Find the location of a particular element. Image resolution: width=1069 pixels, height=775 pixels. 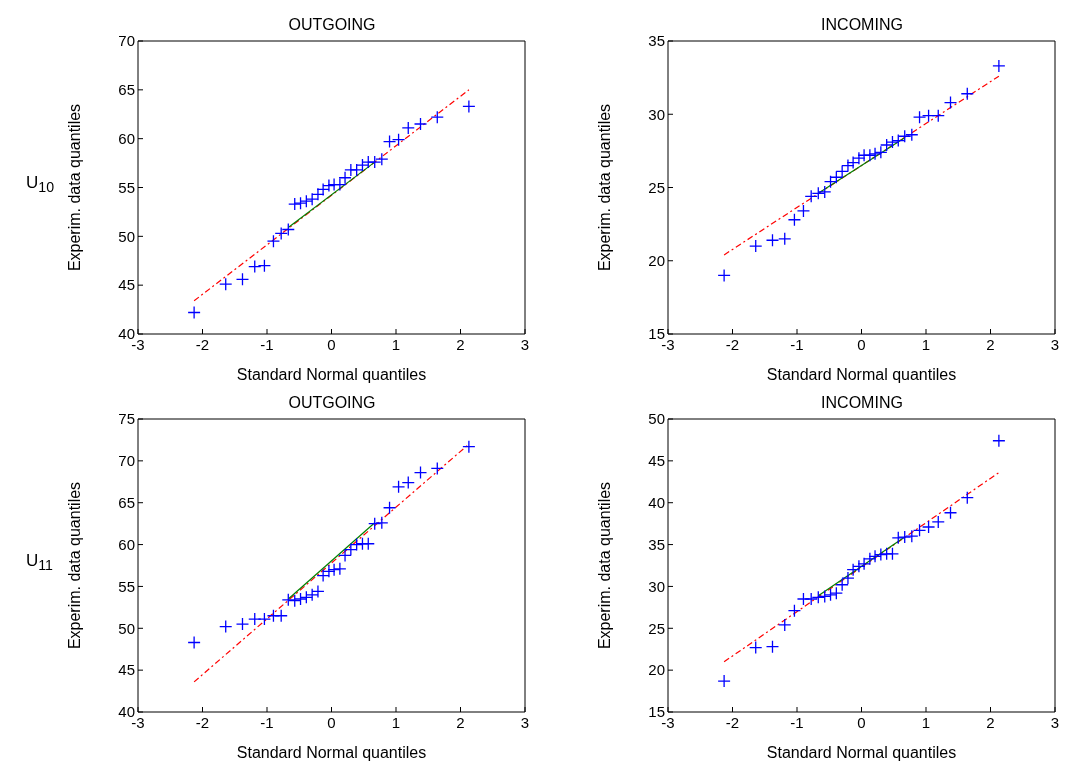

y-tick-label: 55 is located at coordinates (126, 187).